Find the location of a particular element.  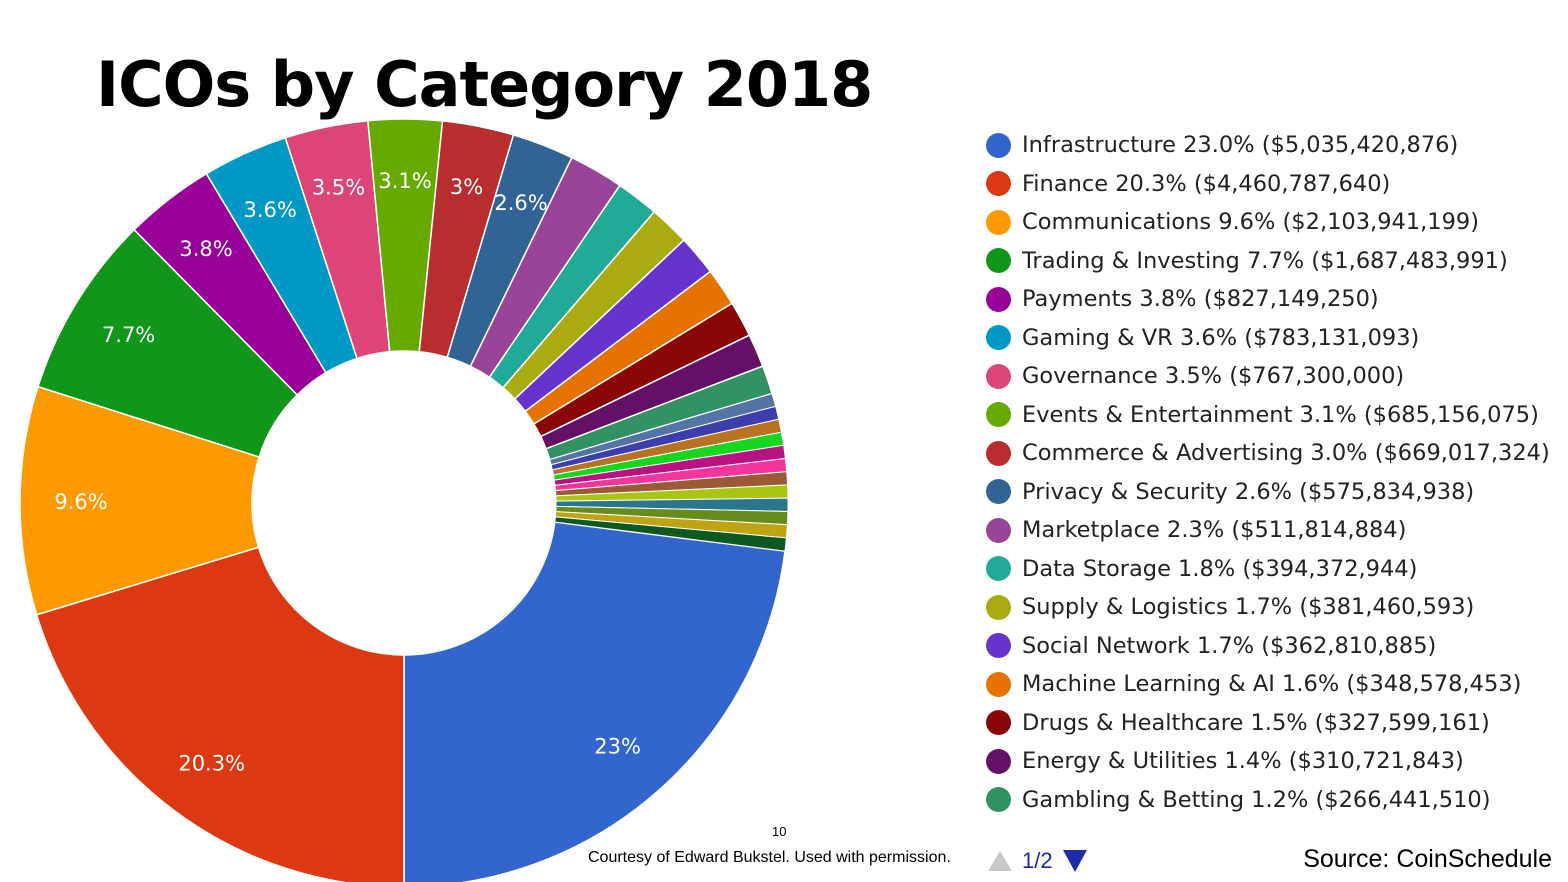

pager-page-indicator: 1/2 is located at coordinates (1037, 860).